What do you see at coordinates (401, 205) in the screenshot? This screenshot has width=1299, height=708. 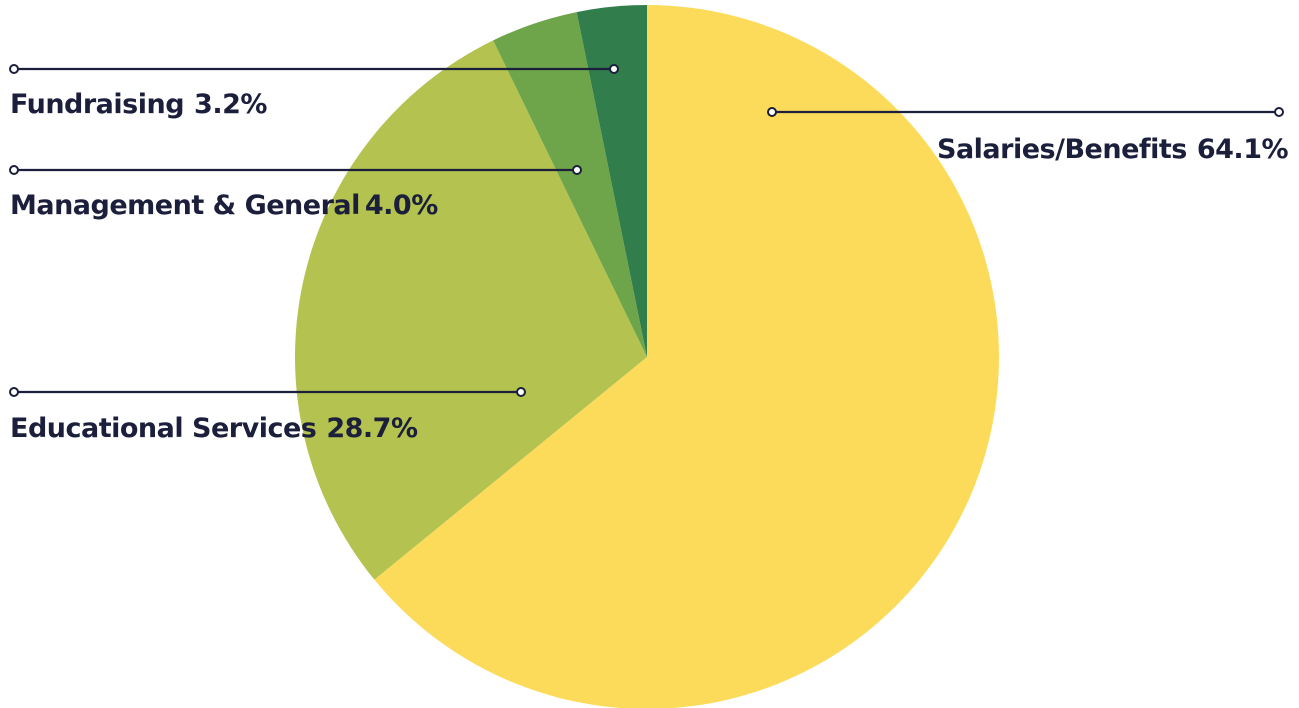 I see `slice-value-management-and-general: 4.0%` at bounding box center [401, 205].